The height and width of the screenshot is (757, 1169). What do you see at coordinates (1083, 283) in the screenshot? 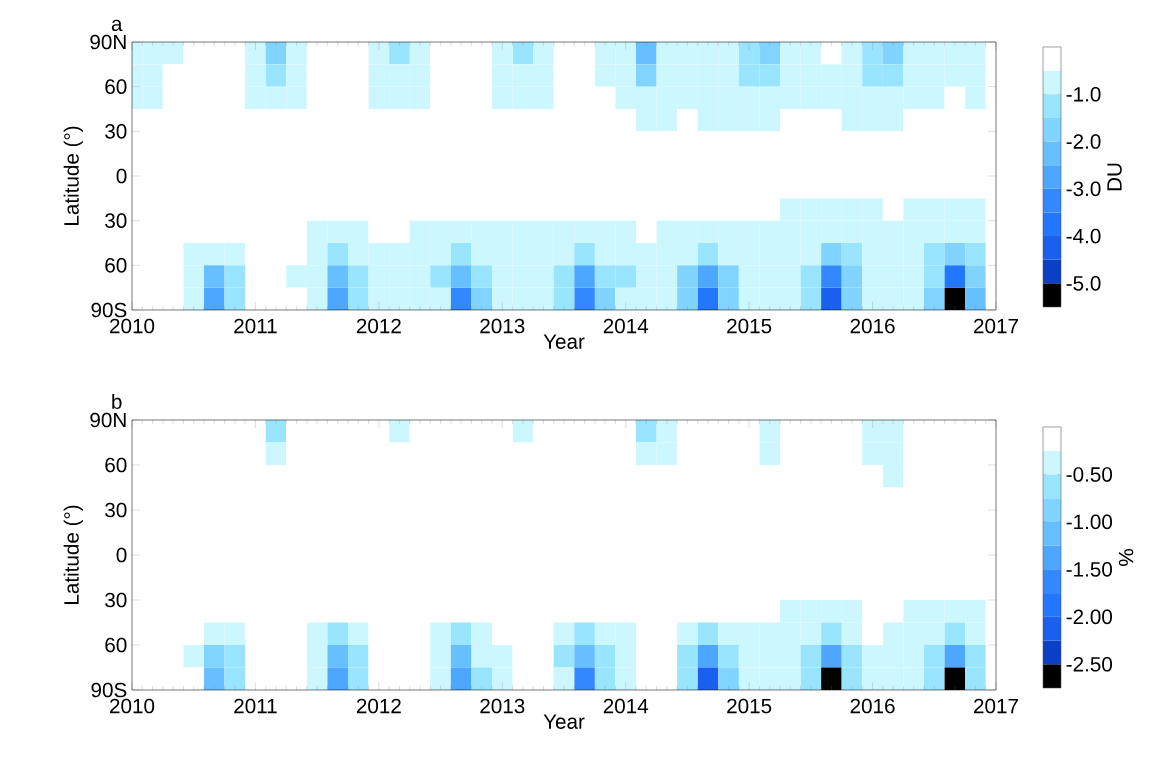
I see `color-bar-label: -5.0` at bounding box center [1083, 283].